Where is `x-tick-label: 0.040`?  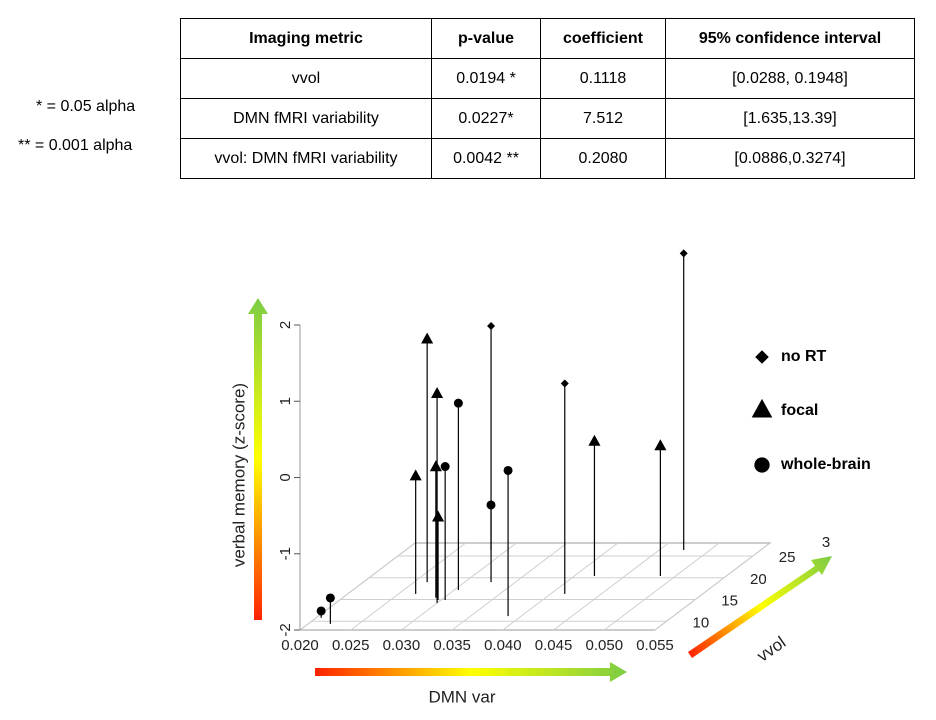 x-tick-label: 0.040 is located at coordinates (503, 645).